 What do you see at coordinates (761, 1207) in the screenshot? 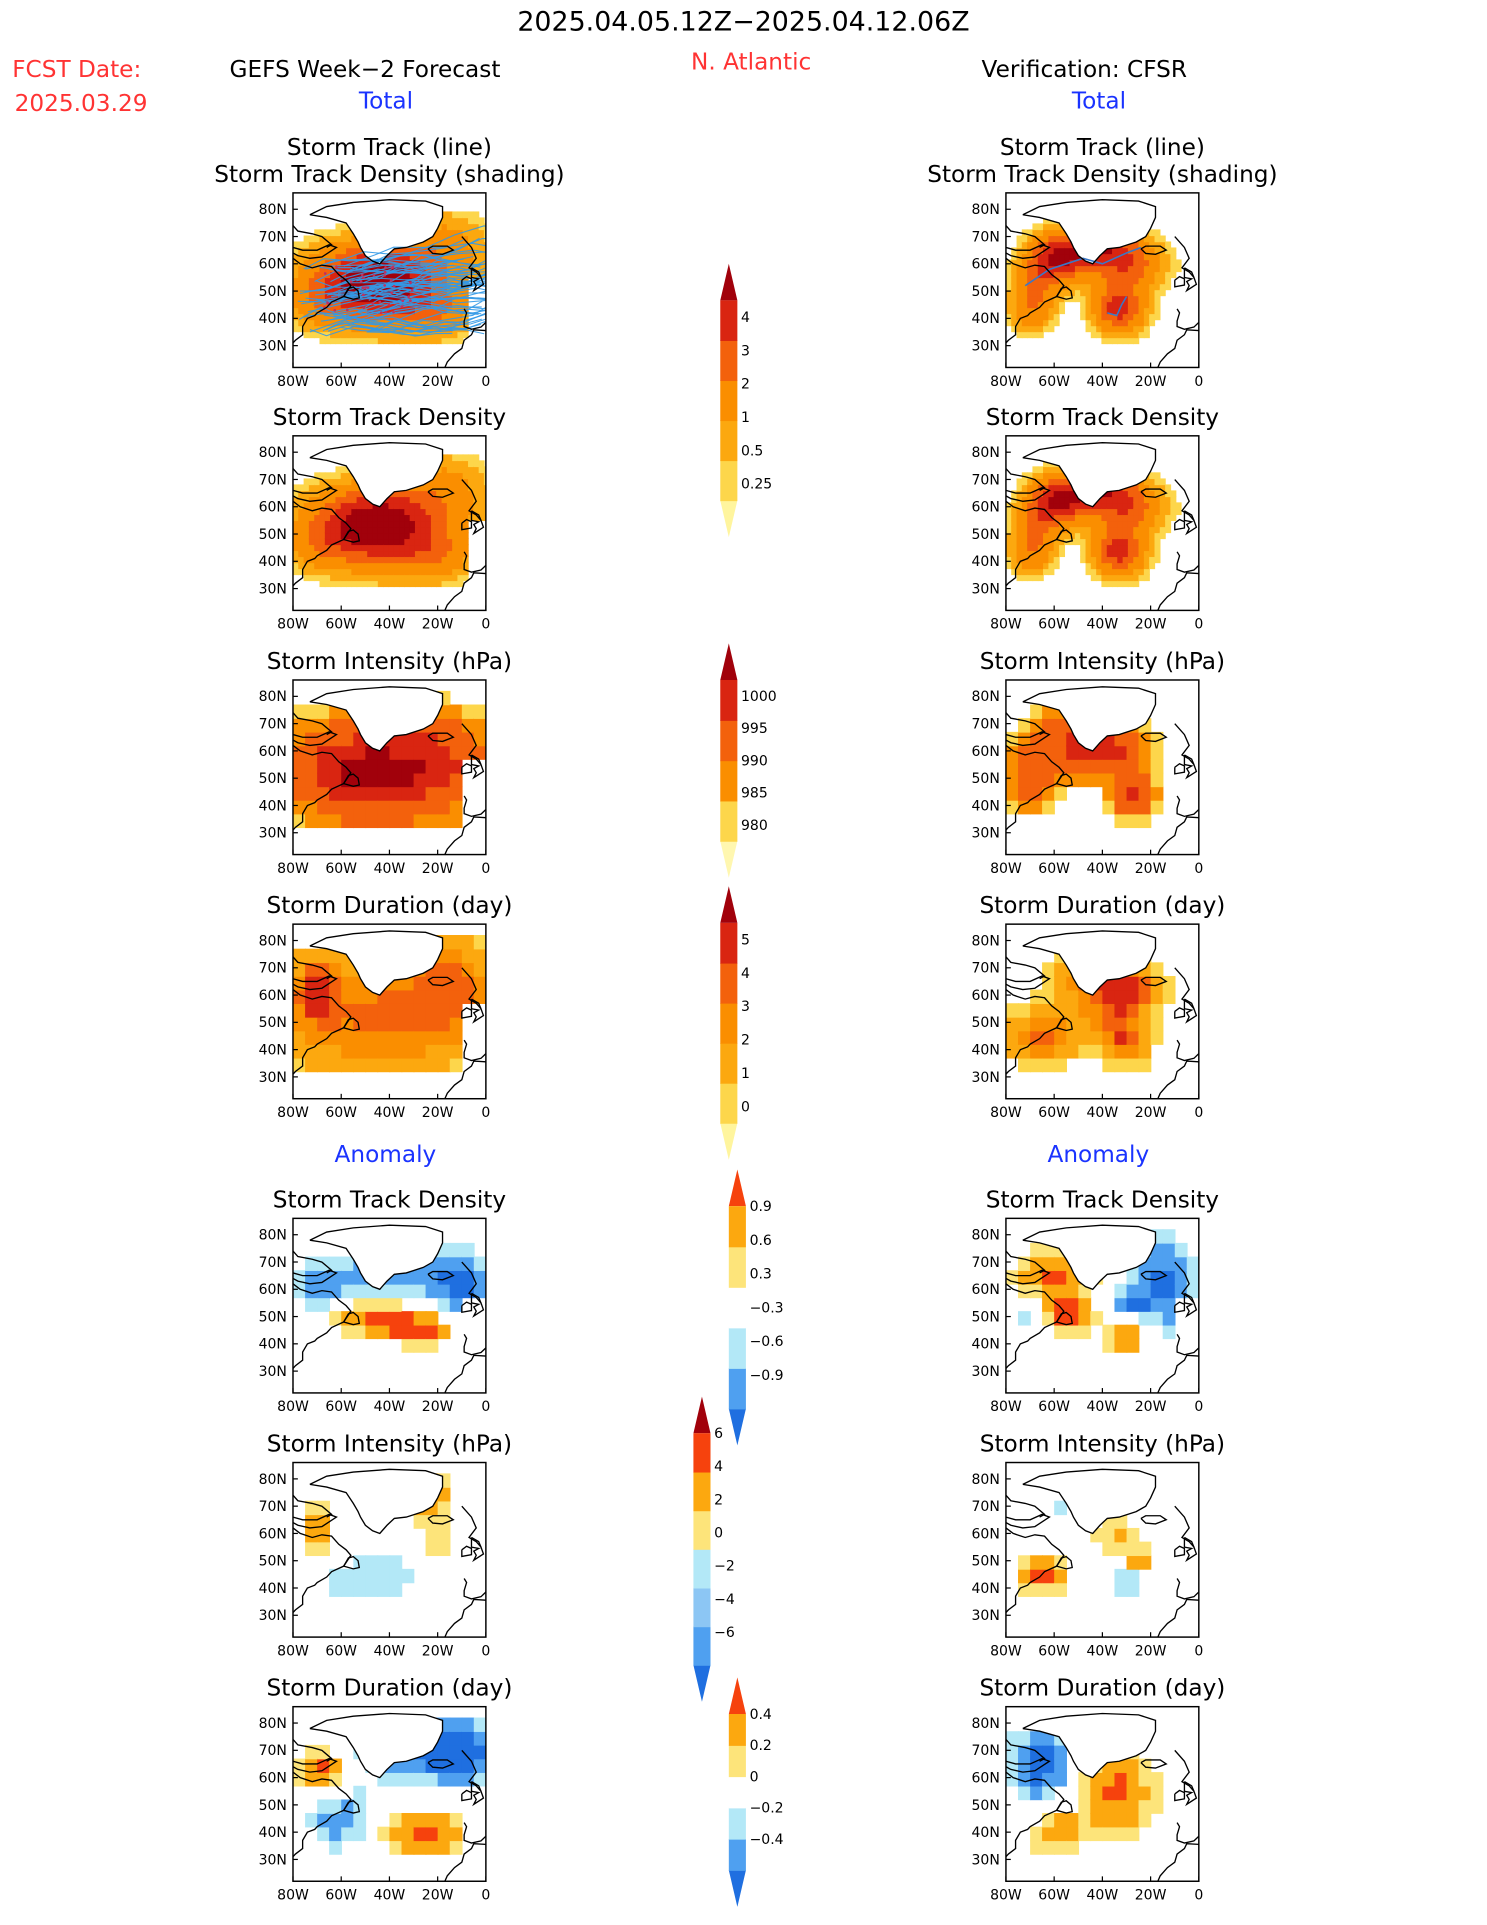
I see `colorbar-label: 0.9` at bounding box center [761, 1207].